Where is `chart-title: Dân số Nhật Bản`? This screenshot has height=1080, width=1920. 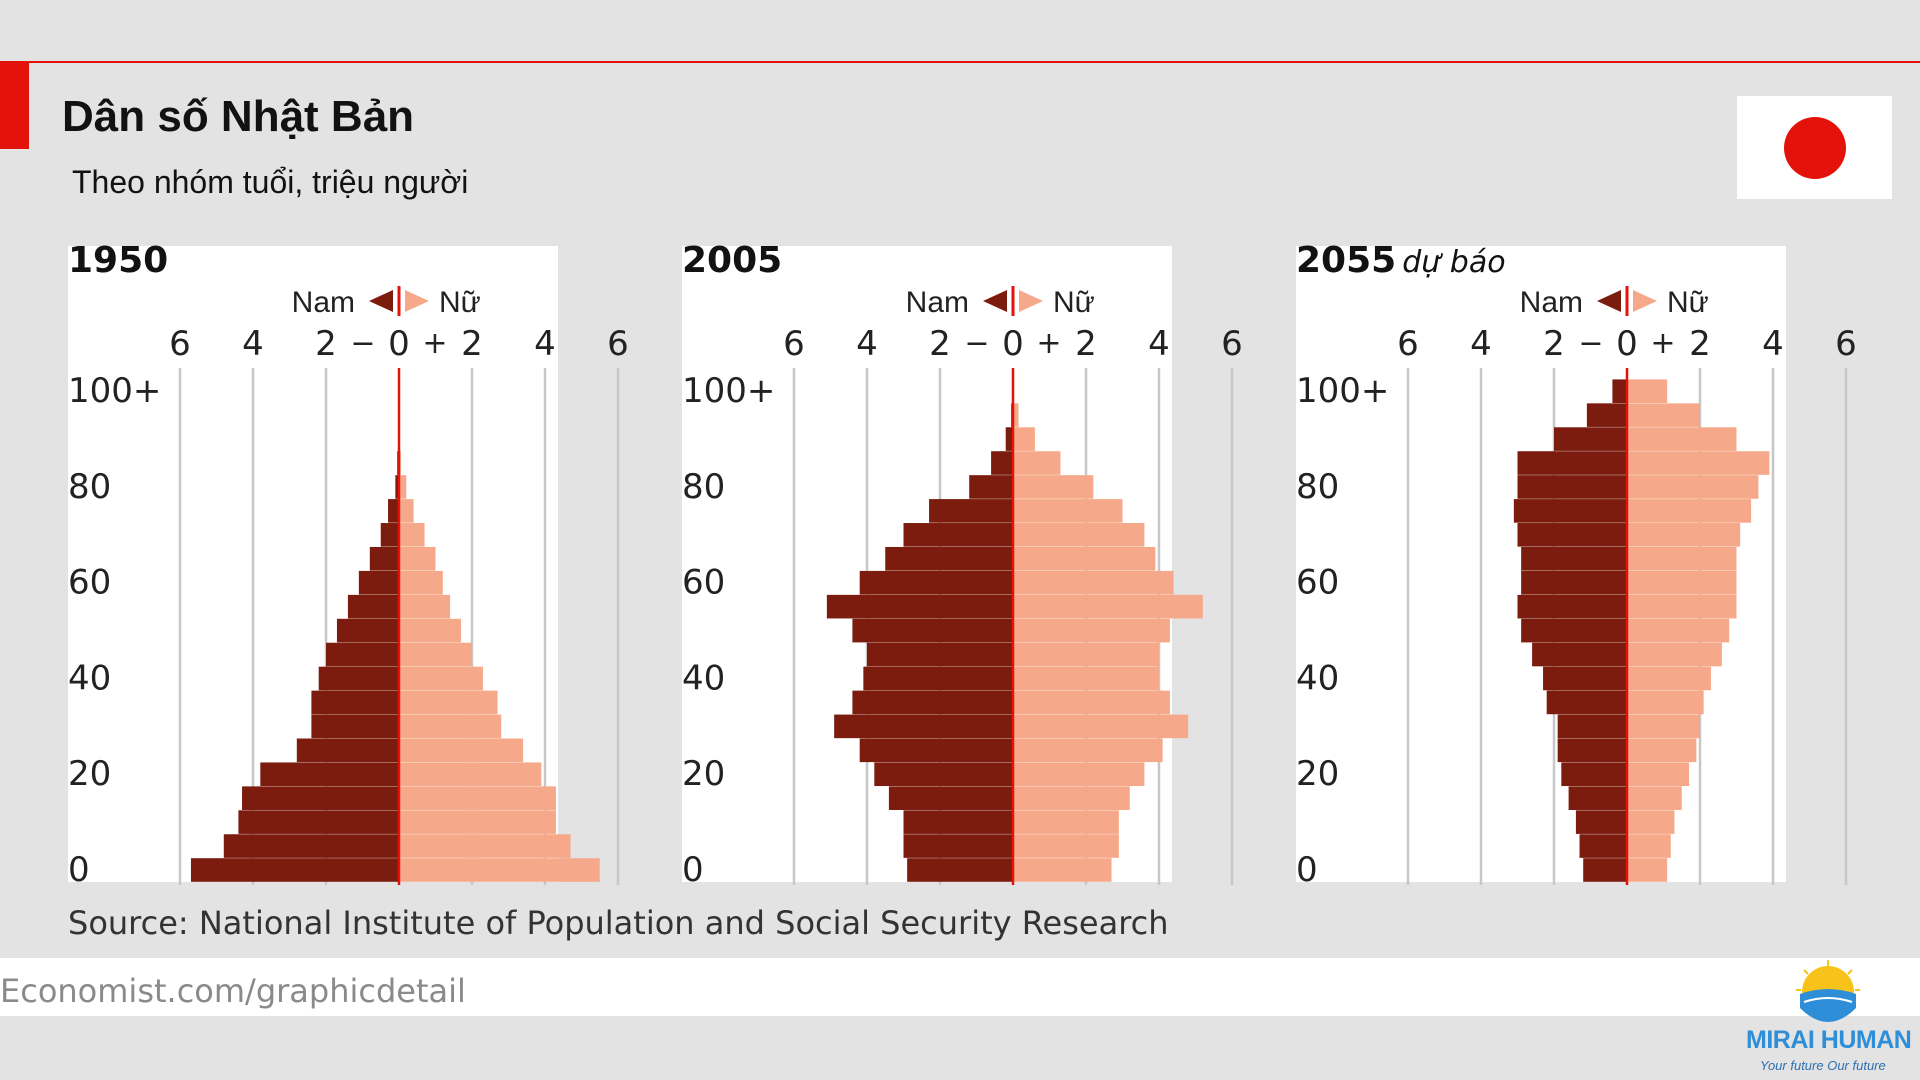
chart-title: Dân số Nhật Bản is located at coordinates (238, 116).